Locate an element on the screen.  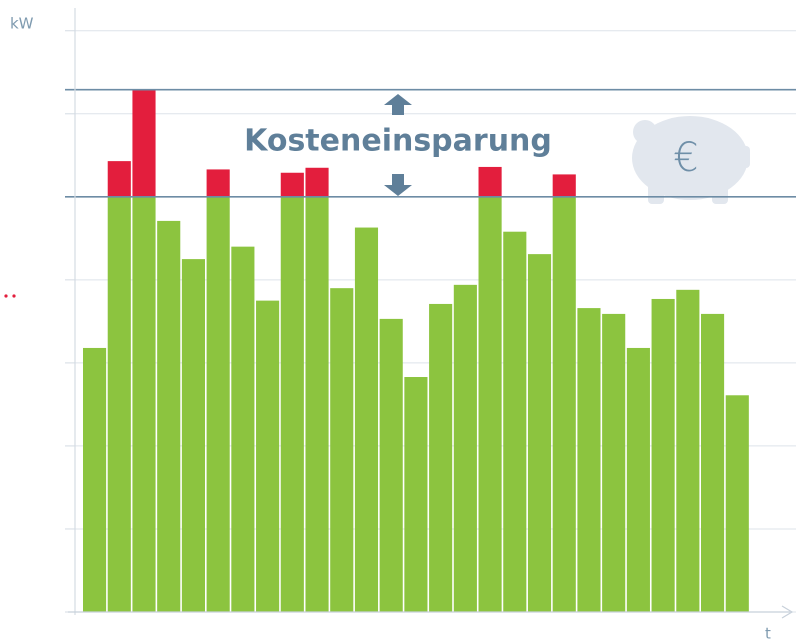
annotation: Kosteneinsparung is located at coordinates (398, 141).